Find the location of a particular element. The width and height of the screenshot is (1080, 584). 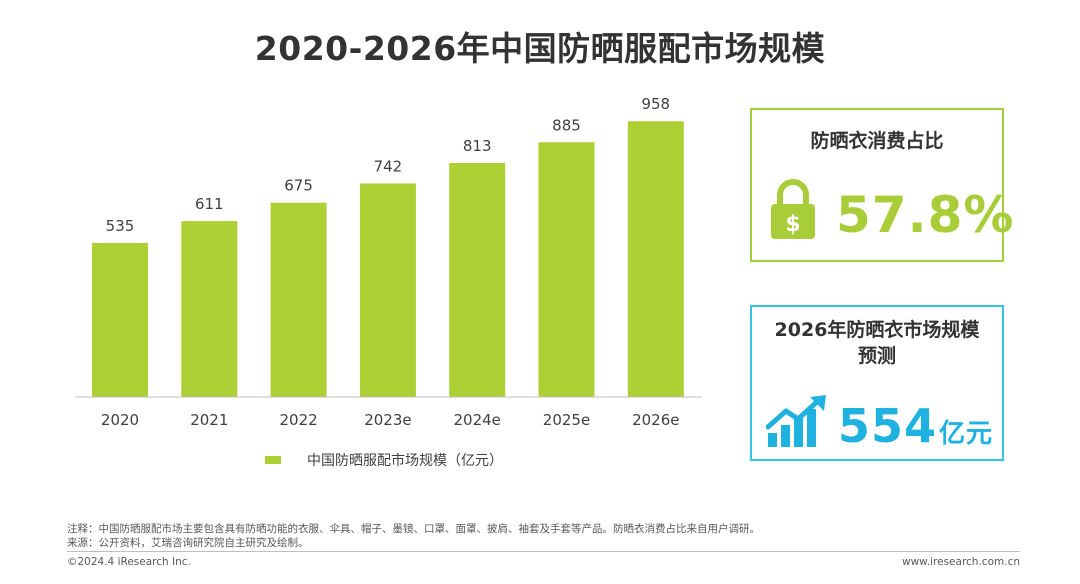

bar-2024e is located at coordinates (477, 279).